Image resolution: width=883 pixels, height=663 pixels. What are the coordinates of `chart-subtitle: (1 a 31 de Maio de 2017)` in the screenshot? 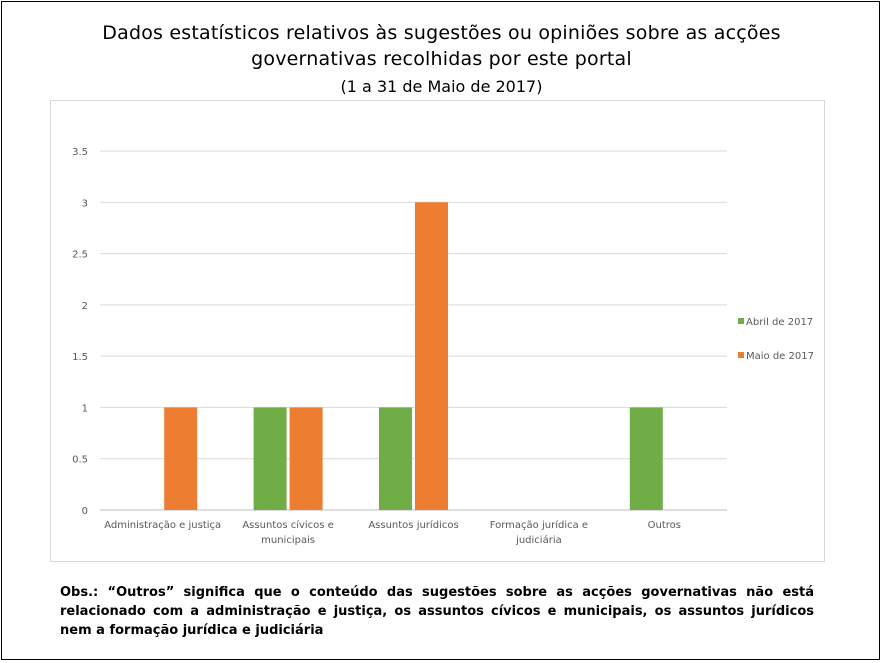 It's located at (441, 86).